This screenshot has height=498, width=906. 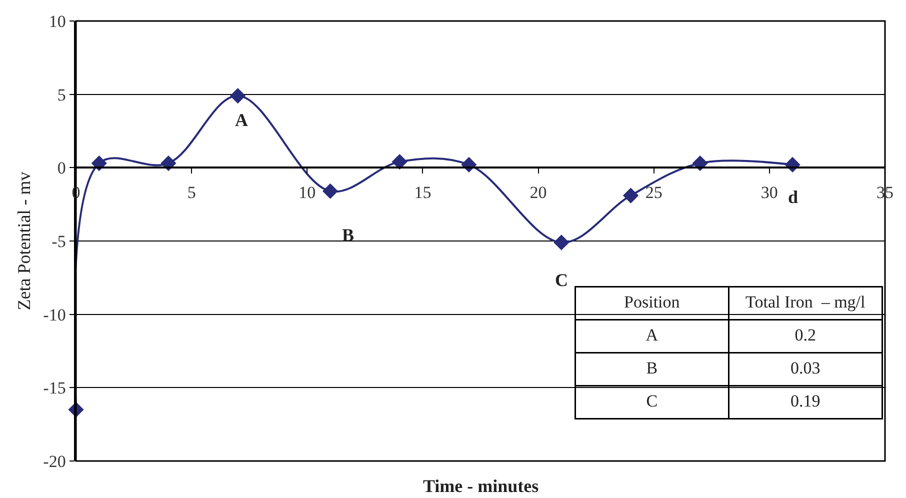 What do you see at coordinates (423, 192) in the screenshot?
I see `x-tick-label: 15` at bounding box center [423, 192].